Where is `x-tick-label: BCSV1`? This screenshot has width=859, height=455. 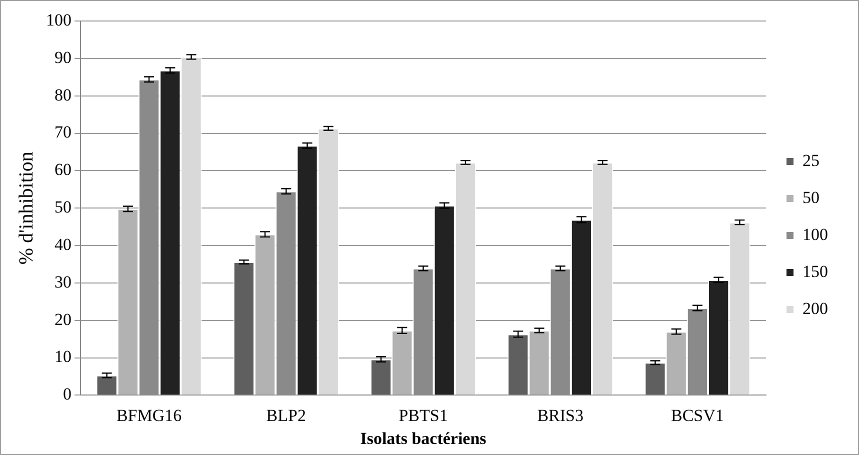 x-tick-label: BCSV1 is located at coordinates (697, 415).